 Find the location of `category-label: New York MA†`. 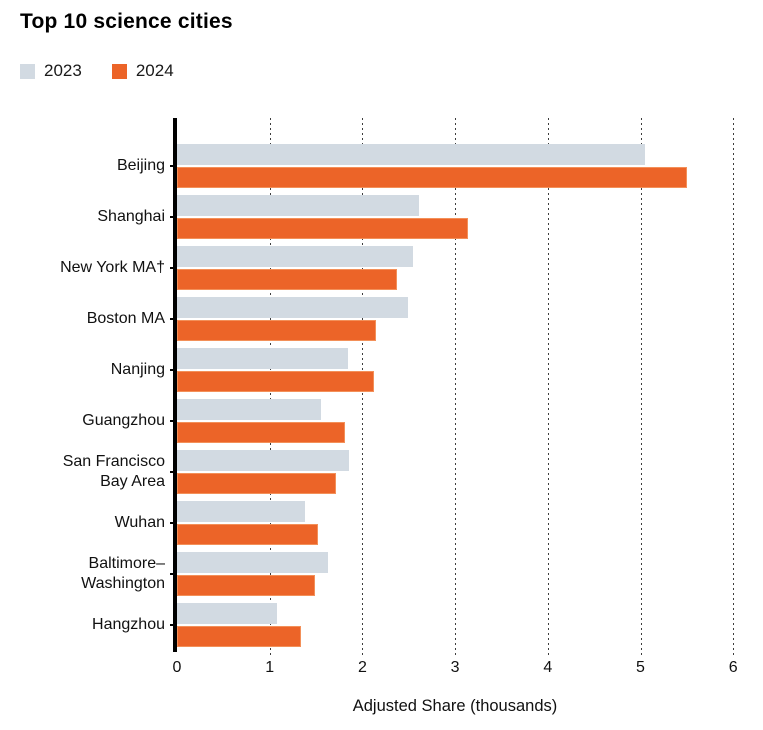

category-label: New York MA† is located at coordinates (88, 268).